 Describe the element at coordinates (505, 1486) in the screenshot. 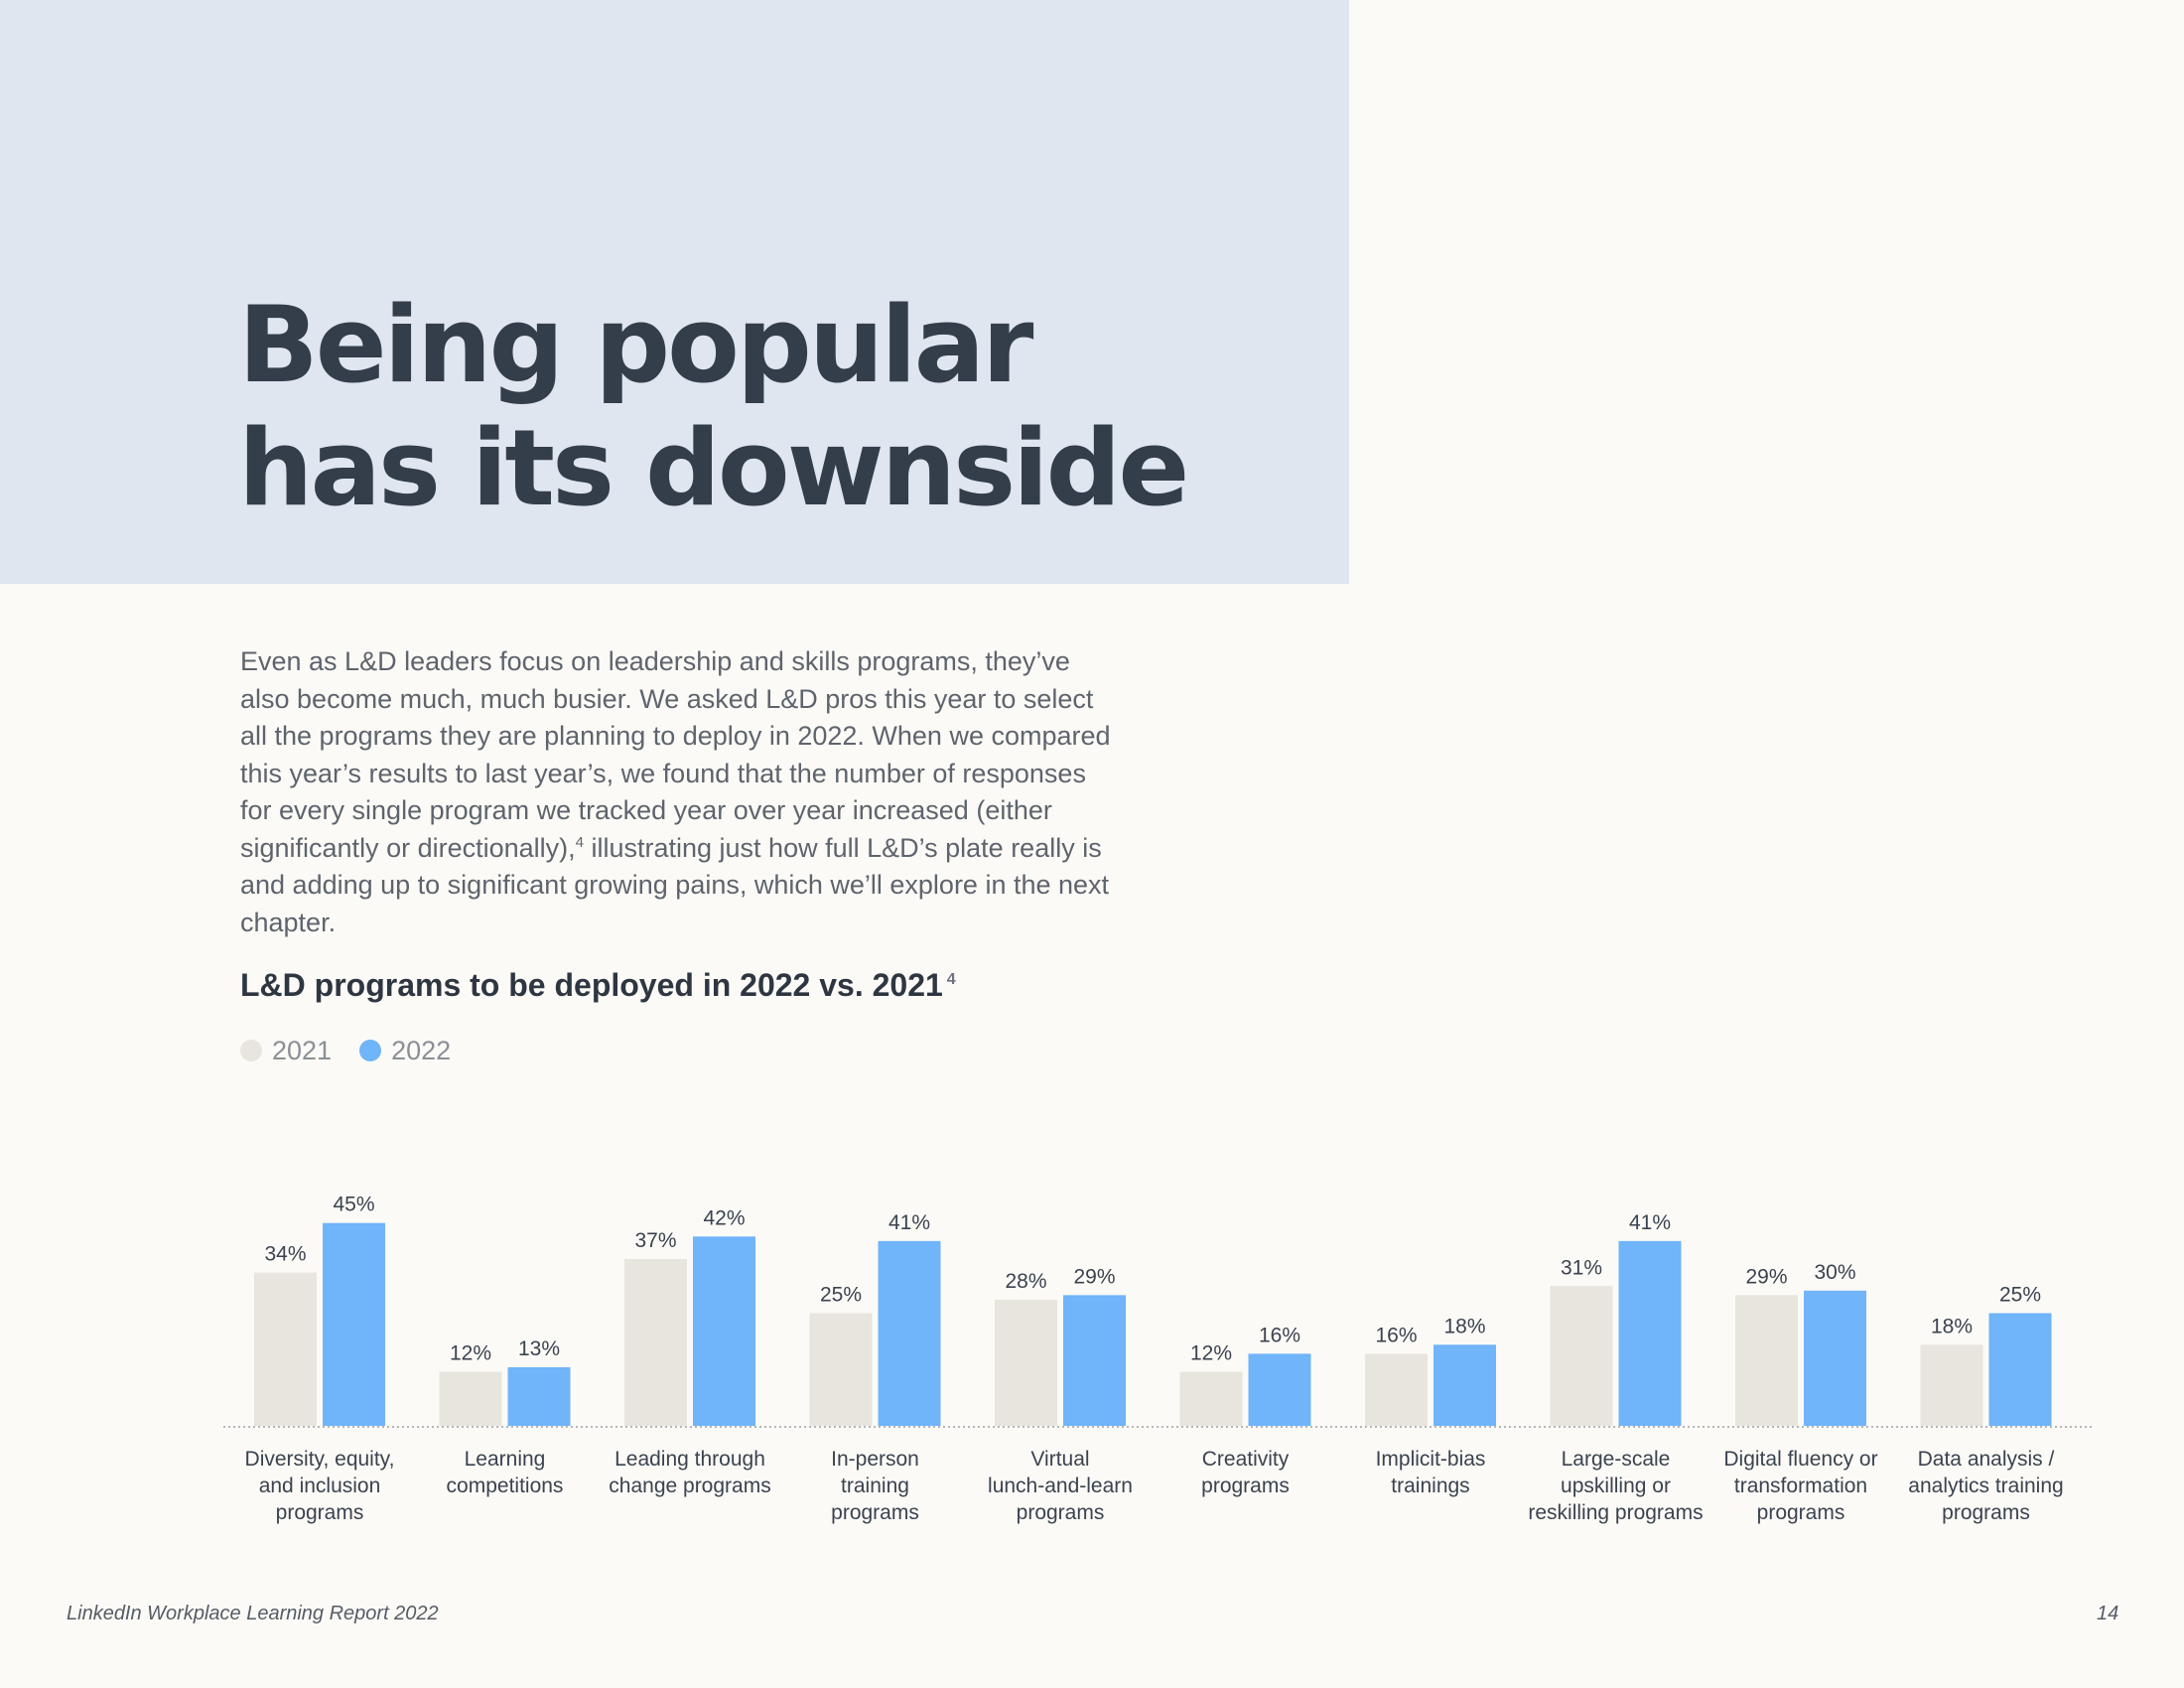

I see `category-label-1-line-1: competitions` at that location.